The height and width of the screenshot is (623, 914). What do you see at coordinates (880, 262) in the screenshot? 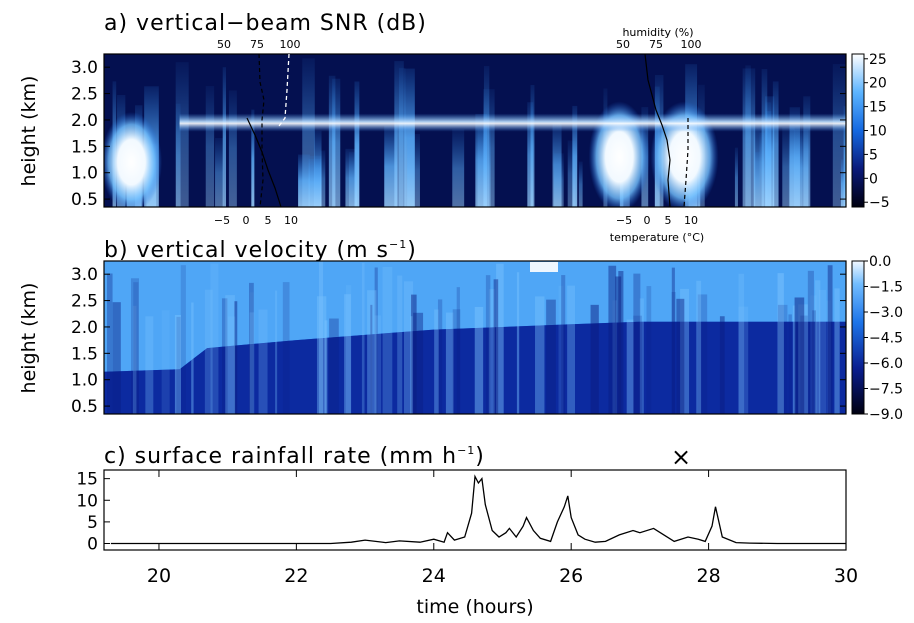
I see `colorbar-tick-label: 0.0` at bounding box center [880, 262].